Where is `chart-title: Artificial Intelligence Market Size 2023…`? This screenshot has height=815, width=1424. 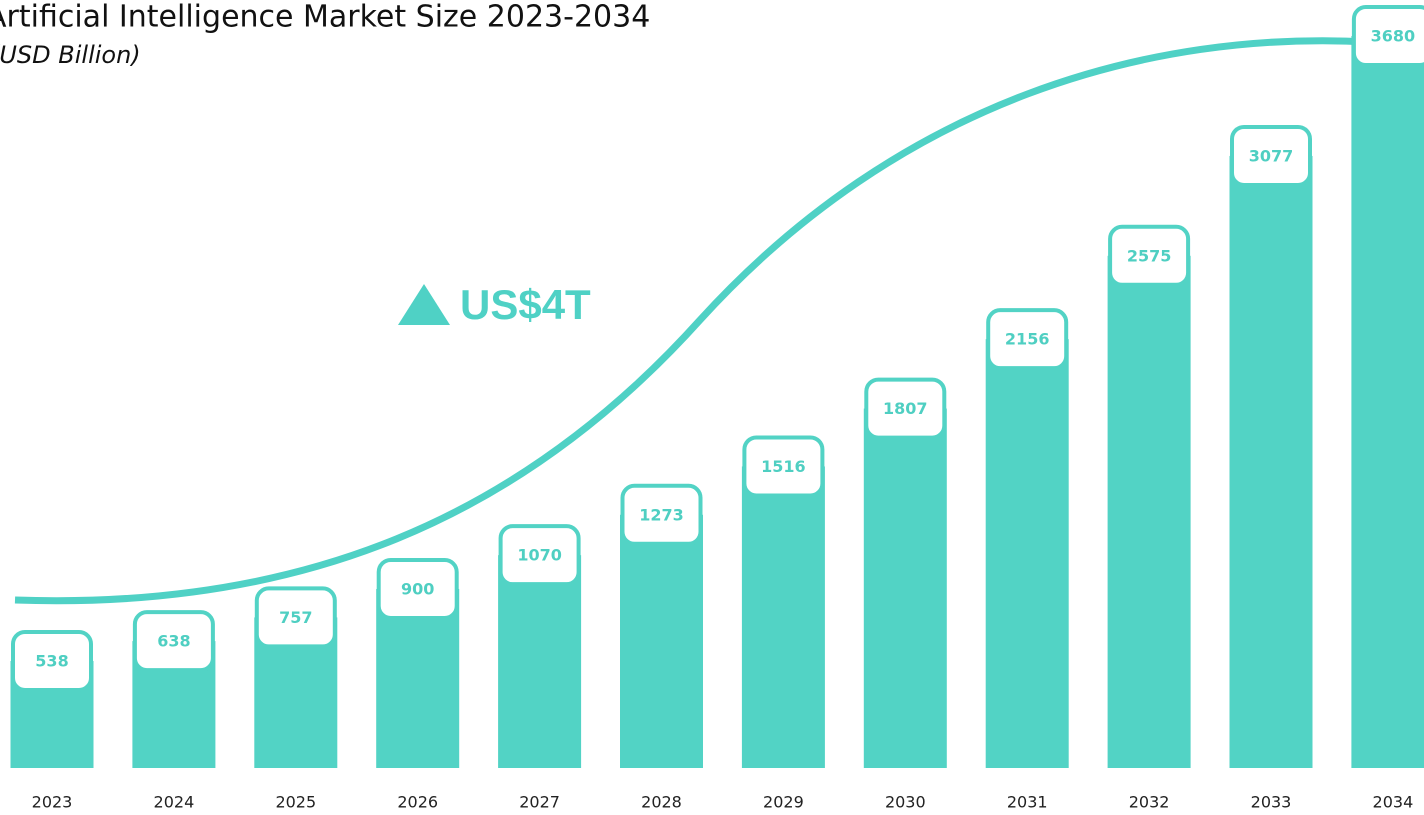 chart-title: Artificial Intelligence Market Size 2023… is located at coordinates (325, 17).